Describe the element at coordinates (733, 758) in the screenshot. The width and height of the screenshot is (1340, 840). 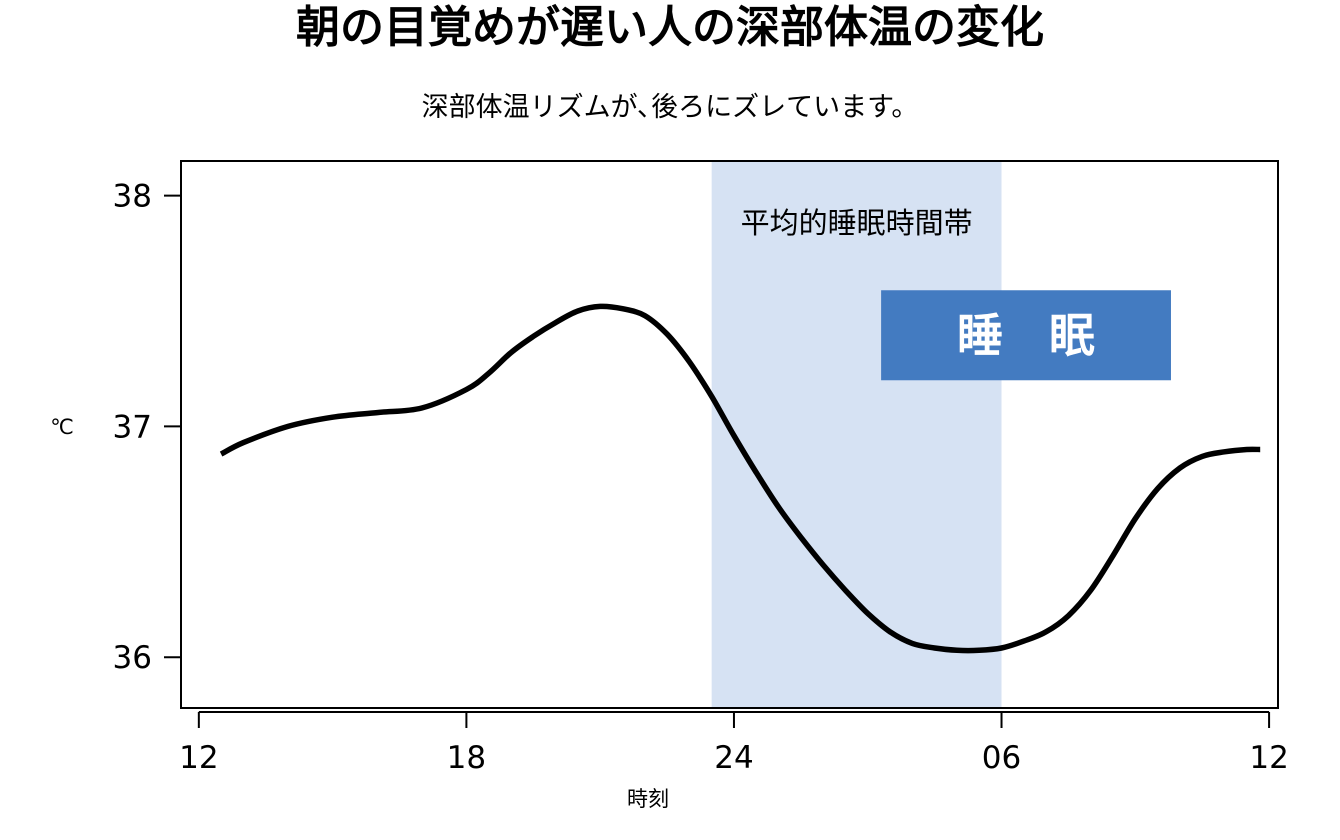
I see `x-tick-label: 24` at that location.